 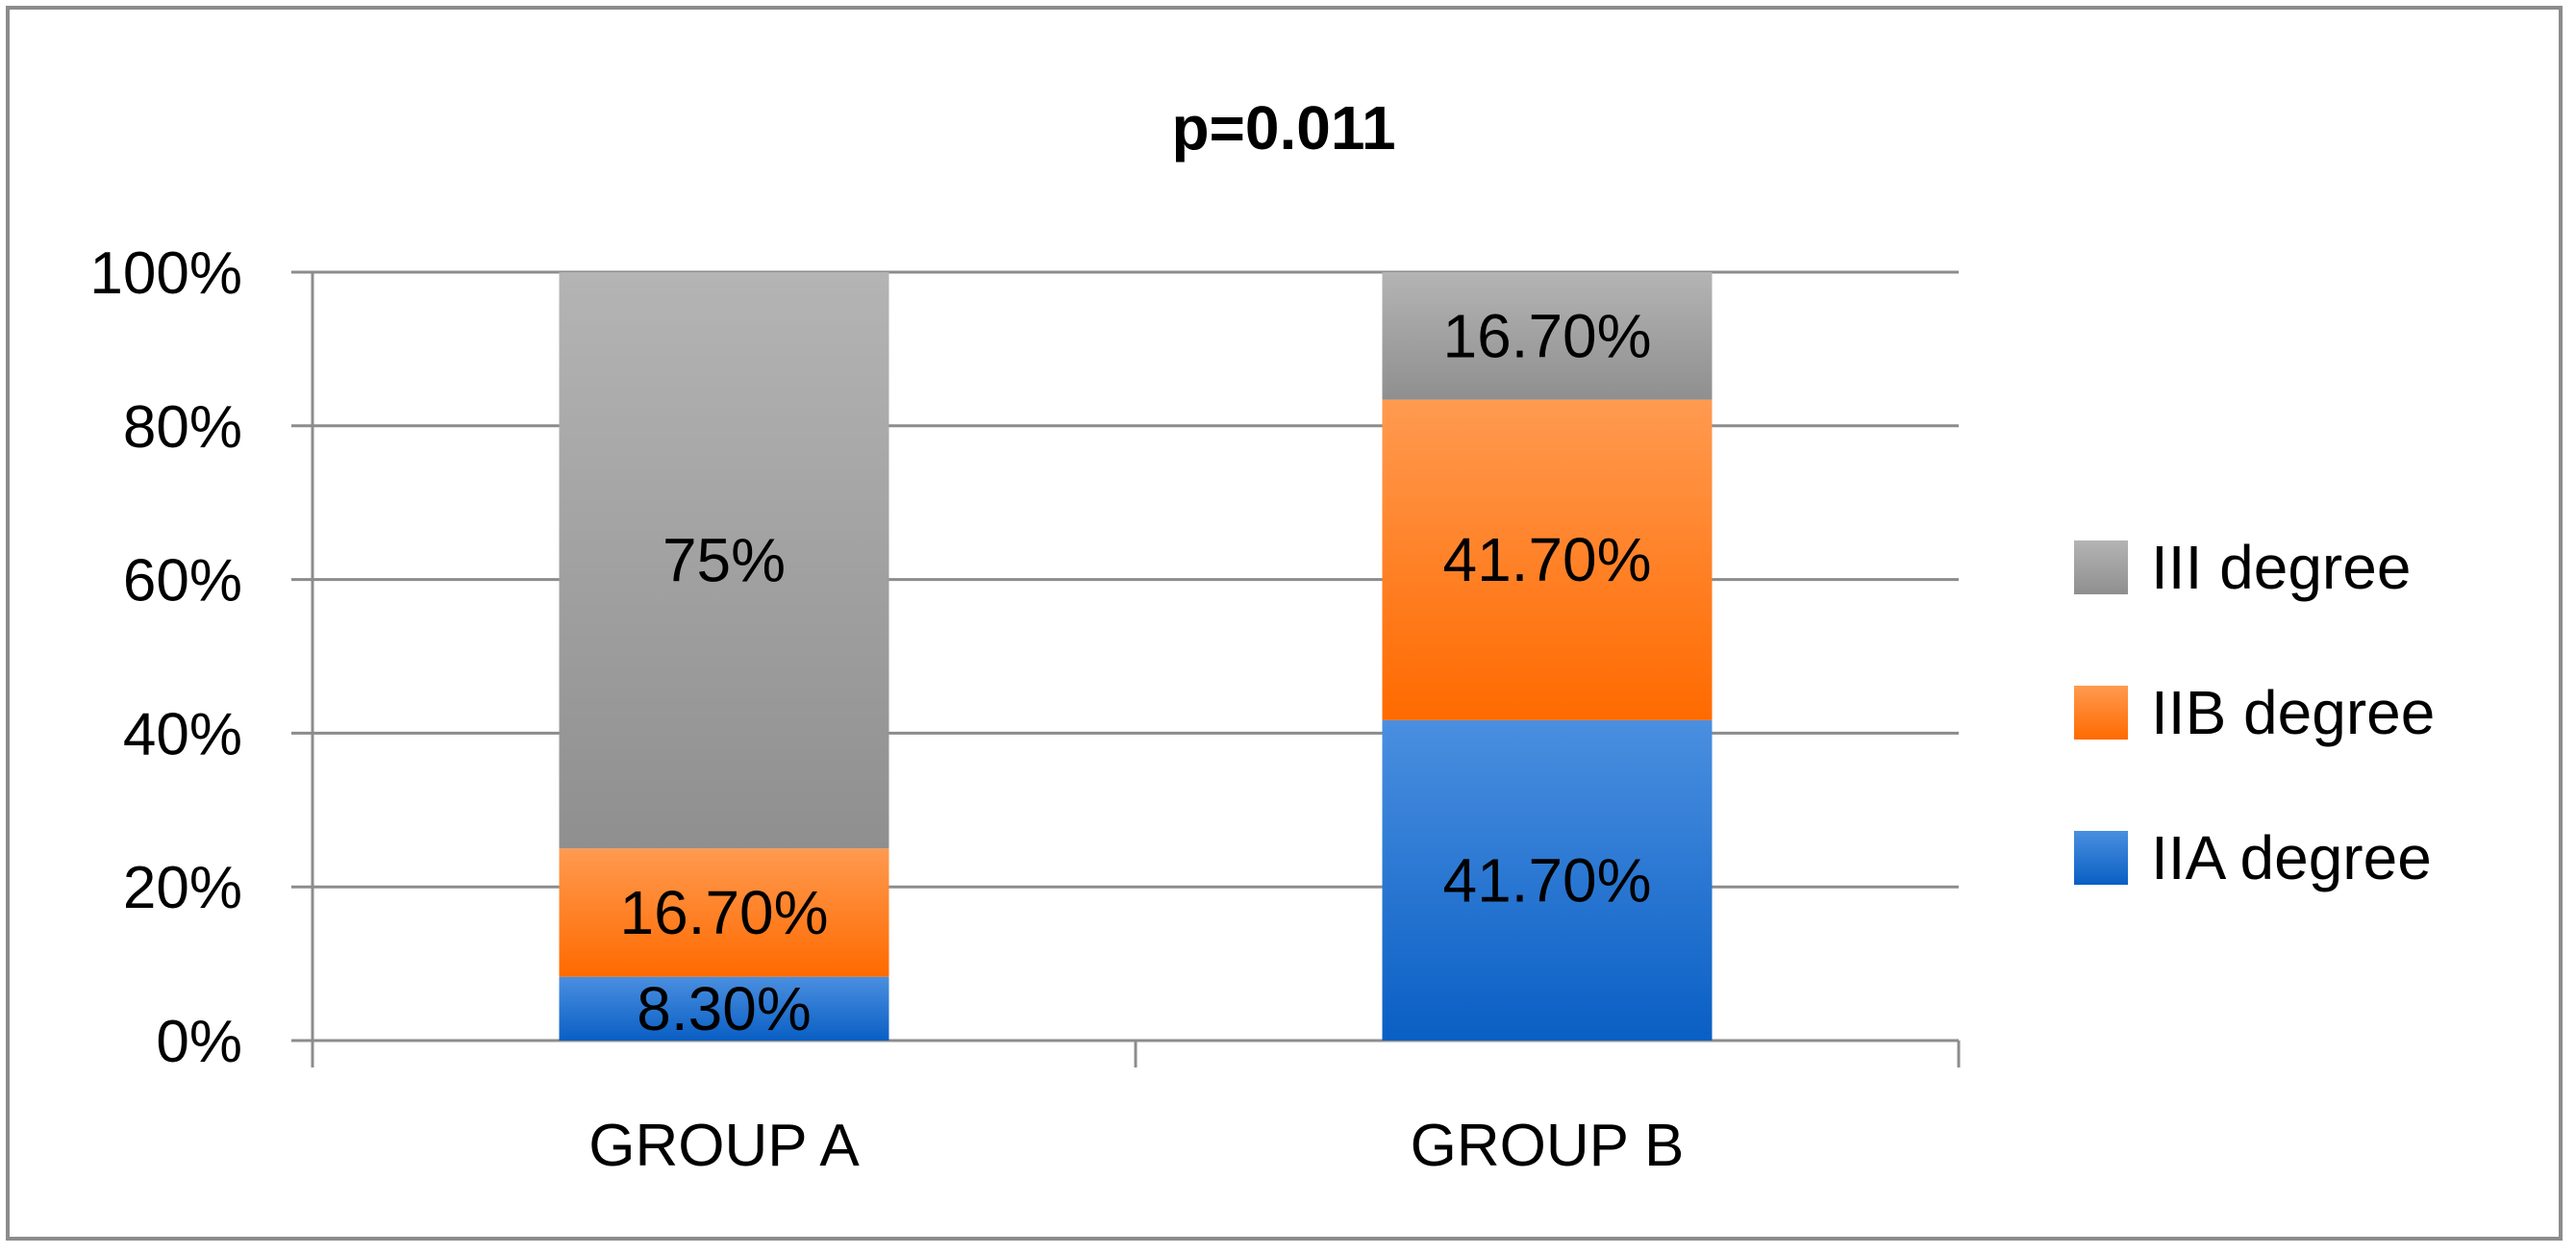 What do you see at coordinates (182, 427) in the screenshot?
I see `y-tick-label: 80%` at bounding box center [182, 427].